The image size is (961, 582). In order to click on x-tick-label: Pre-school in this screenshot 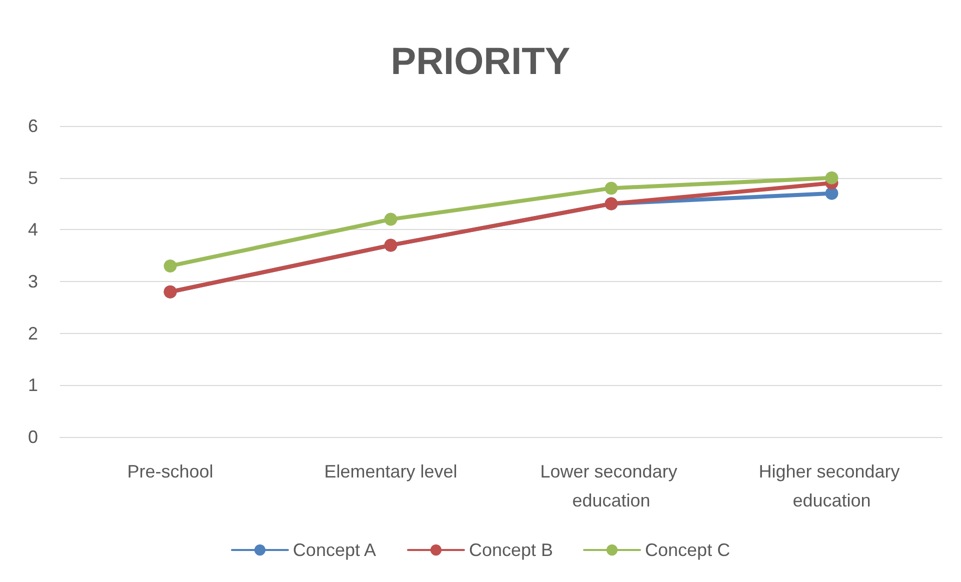, I will do `click(170, 472)`.